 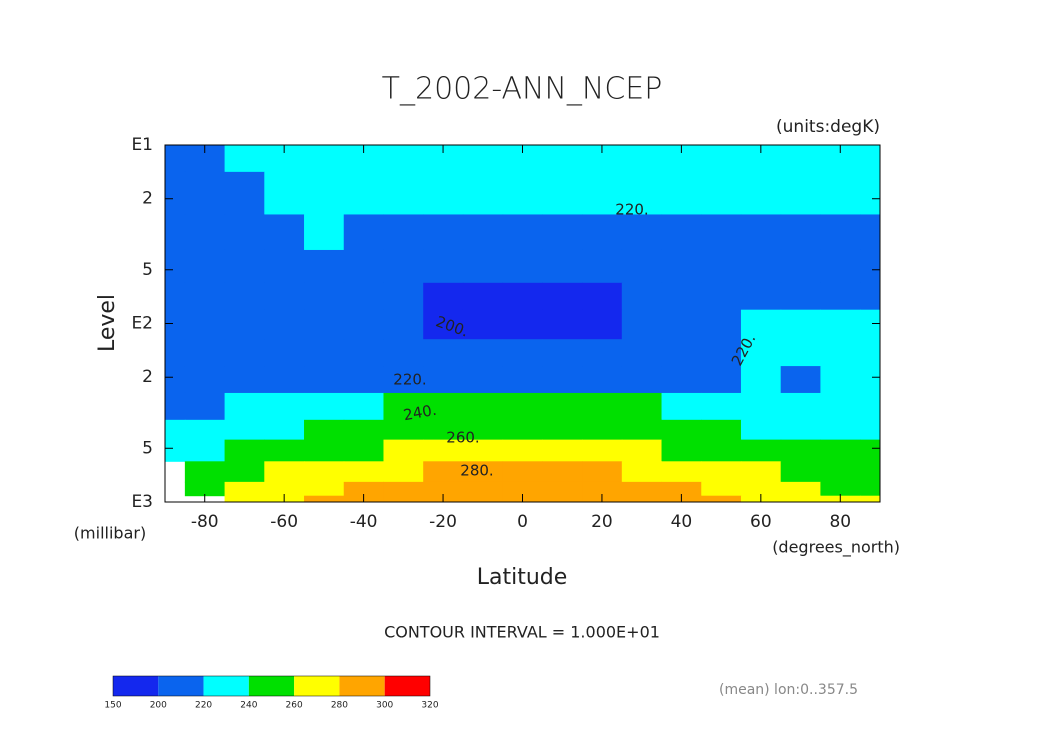 I want to click on colorbar-label: 280, so click(x=339, y=706).